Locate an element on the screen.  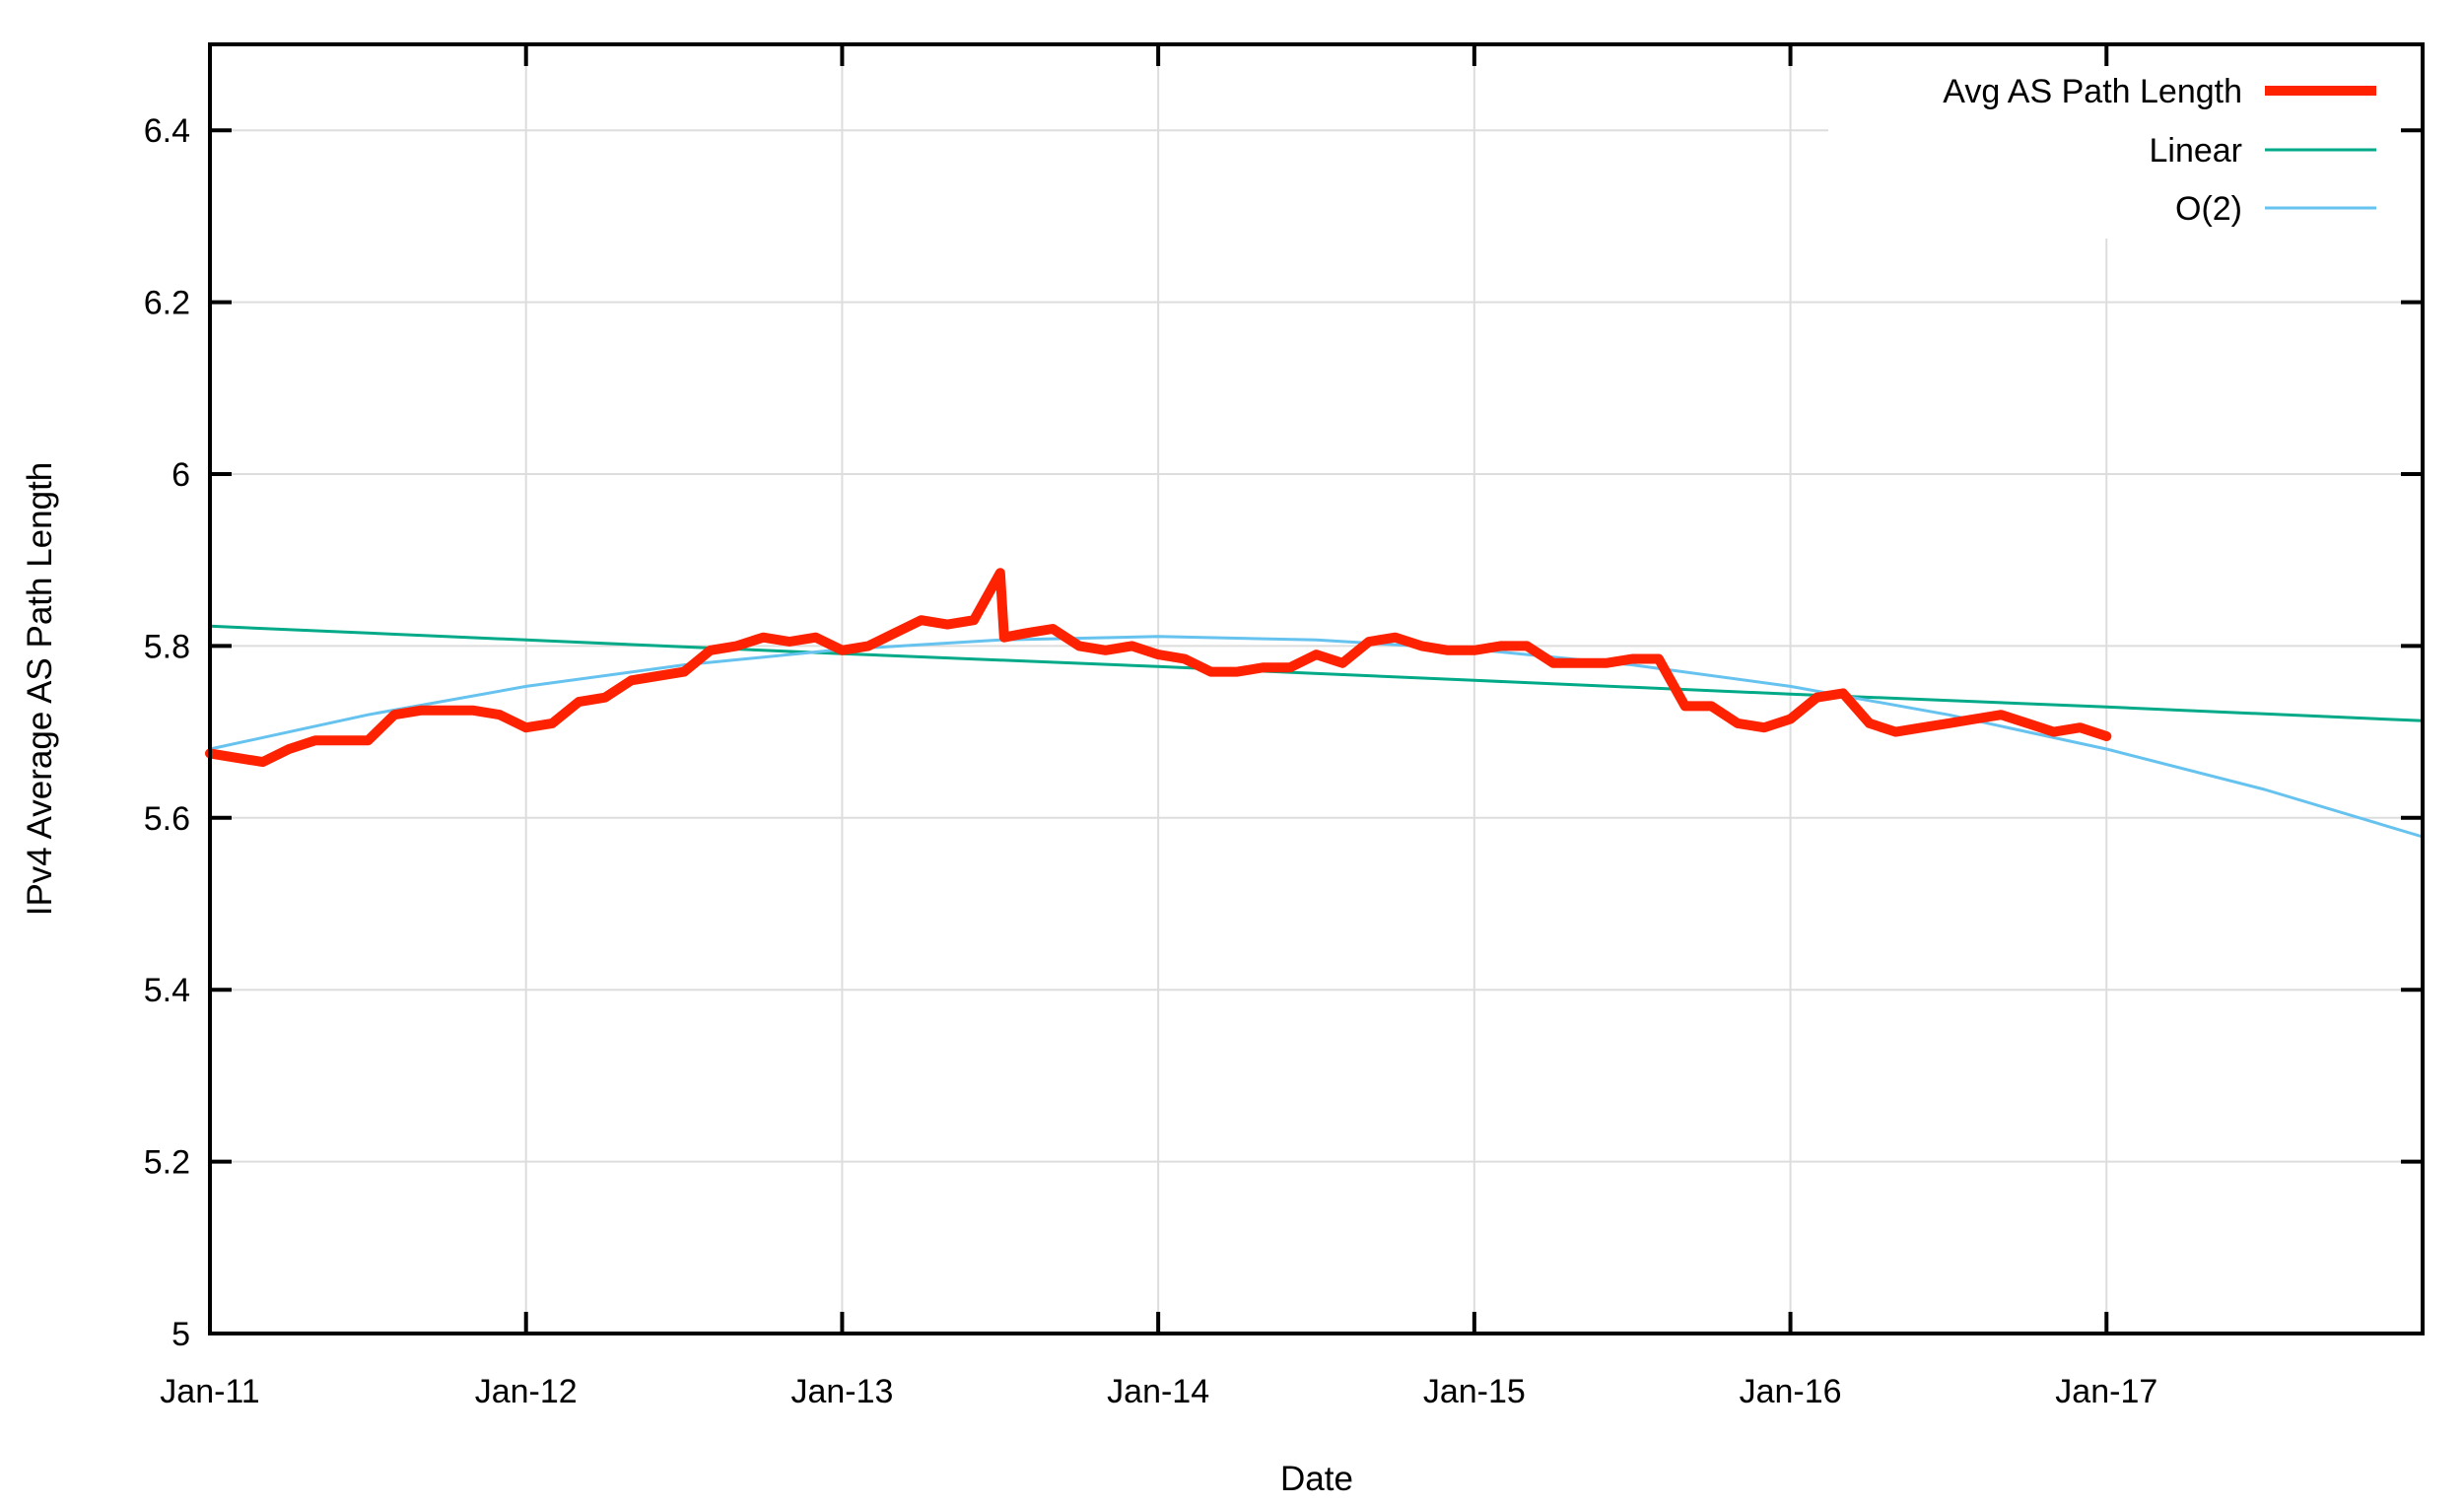
y-tick-label: 5.8 is located at coordinates (167, 646).